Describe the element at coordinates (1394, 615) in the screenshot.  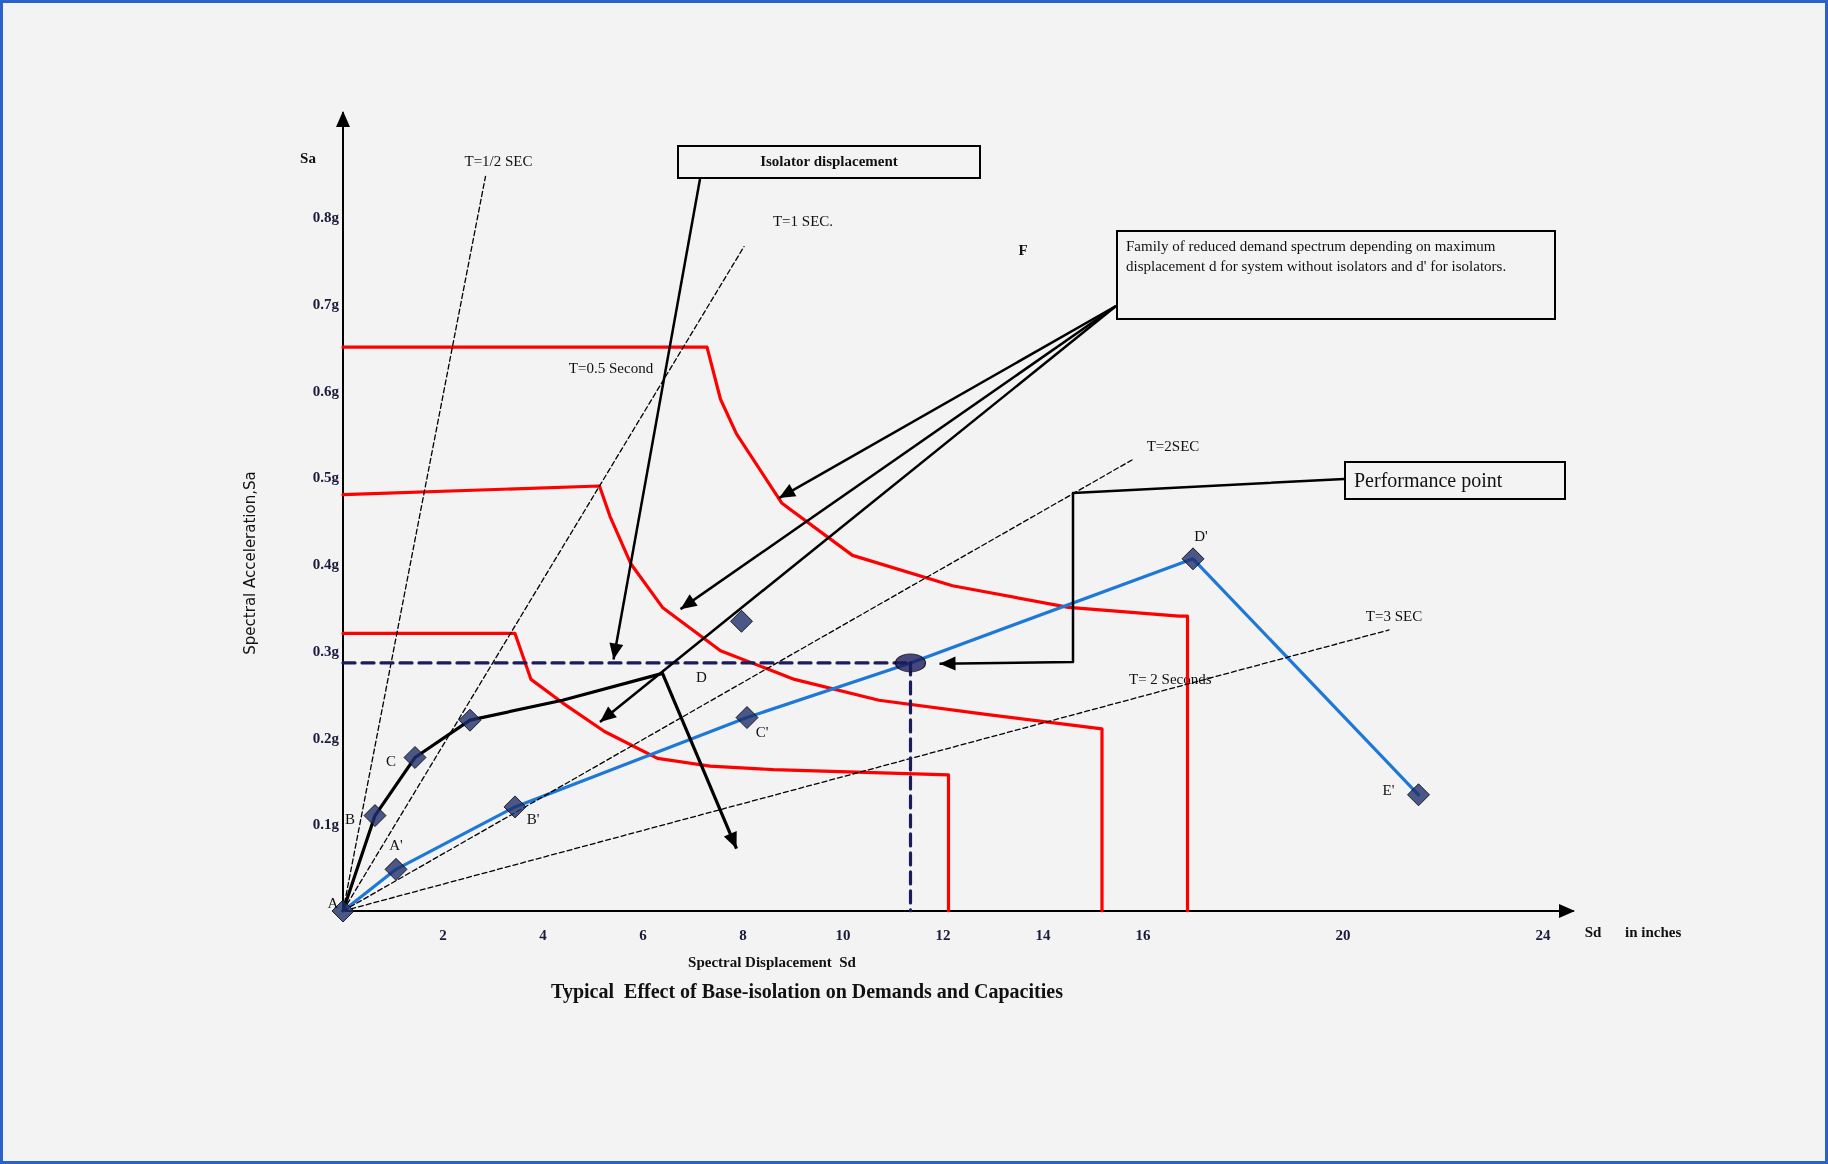
I see `annotation: T=3 SEC` at that location.